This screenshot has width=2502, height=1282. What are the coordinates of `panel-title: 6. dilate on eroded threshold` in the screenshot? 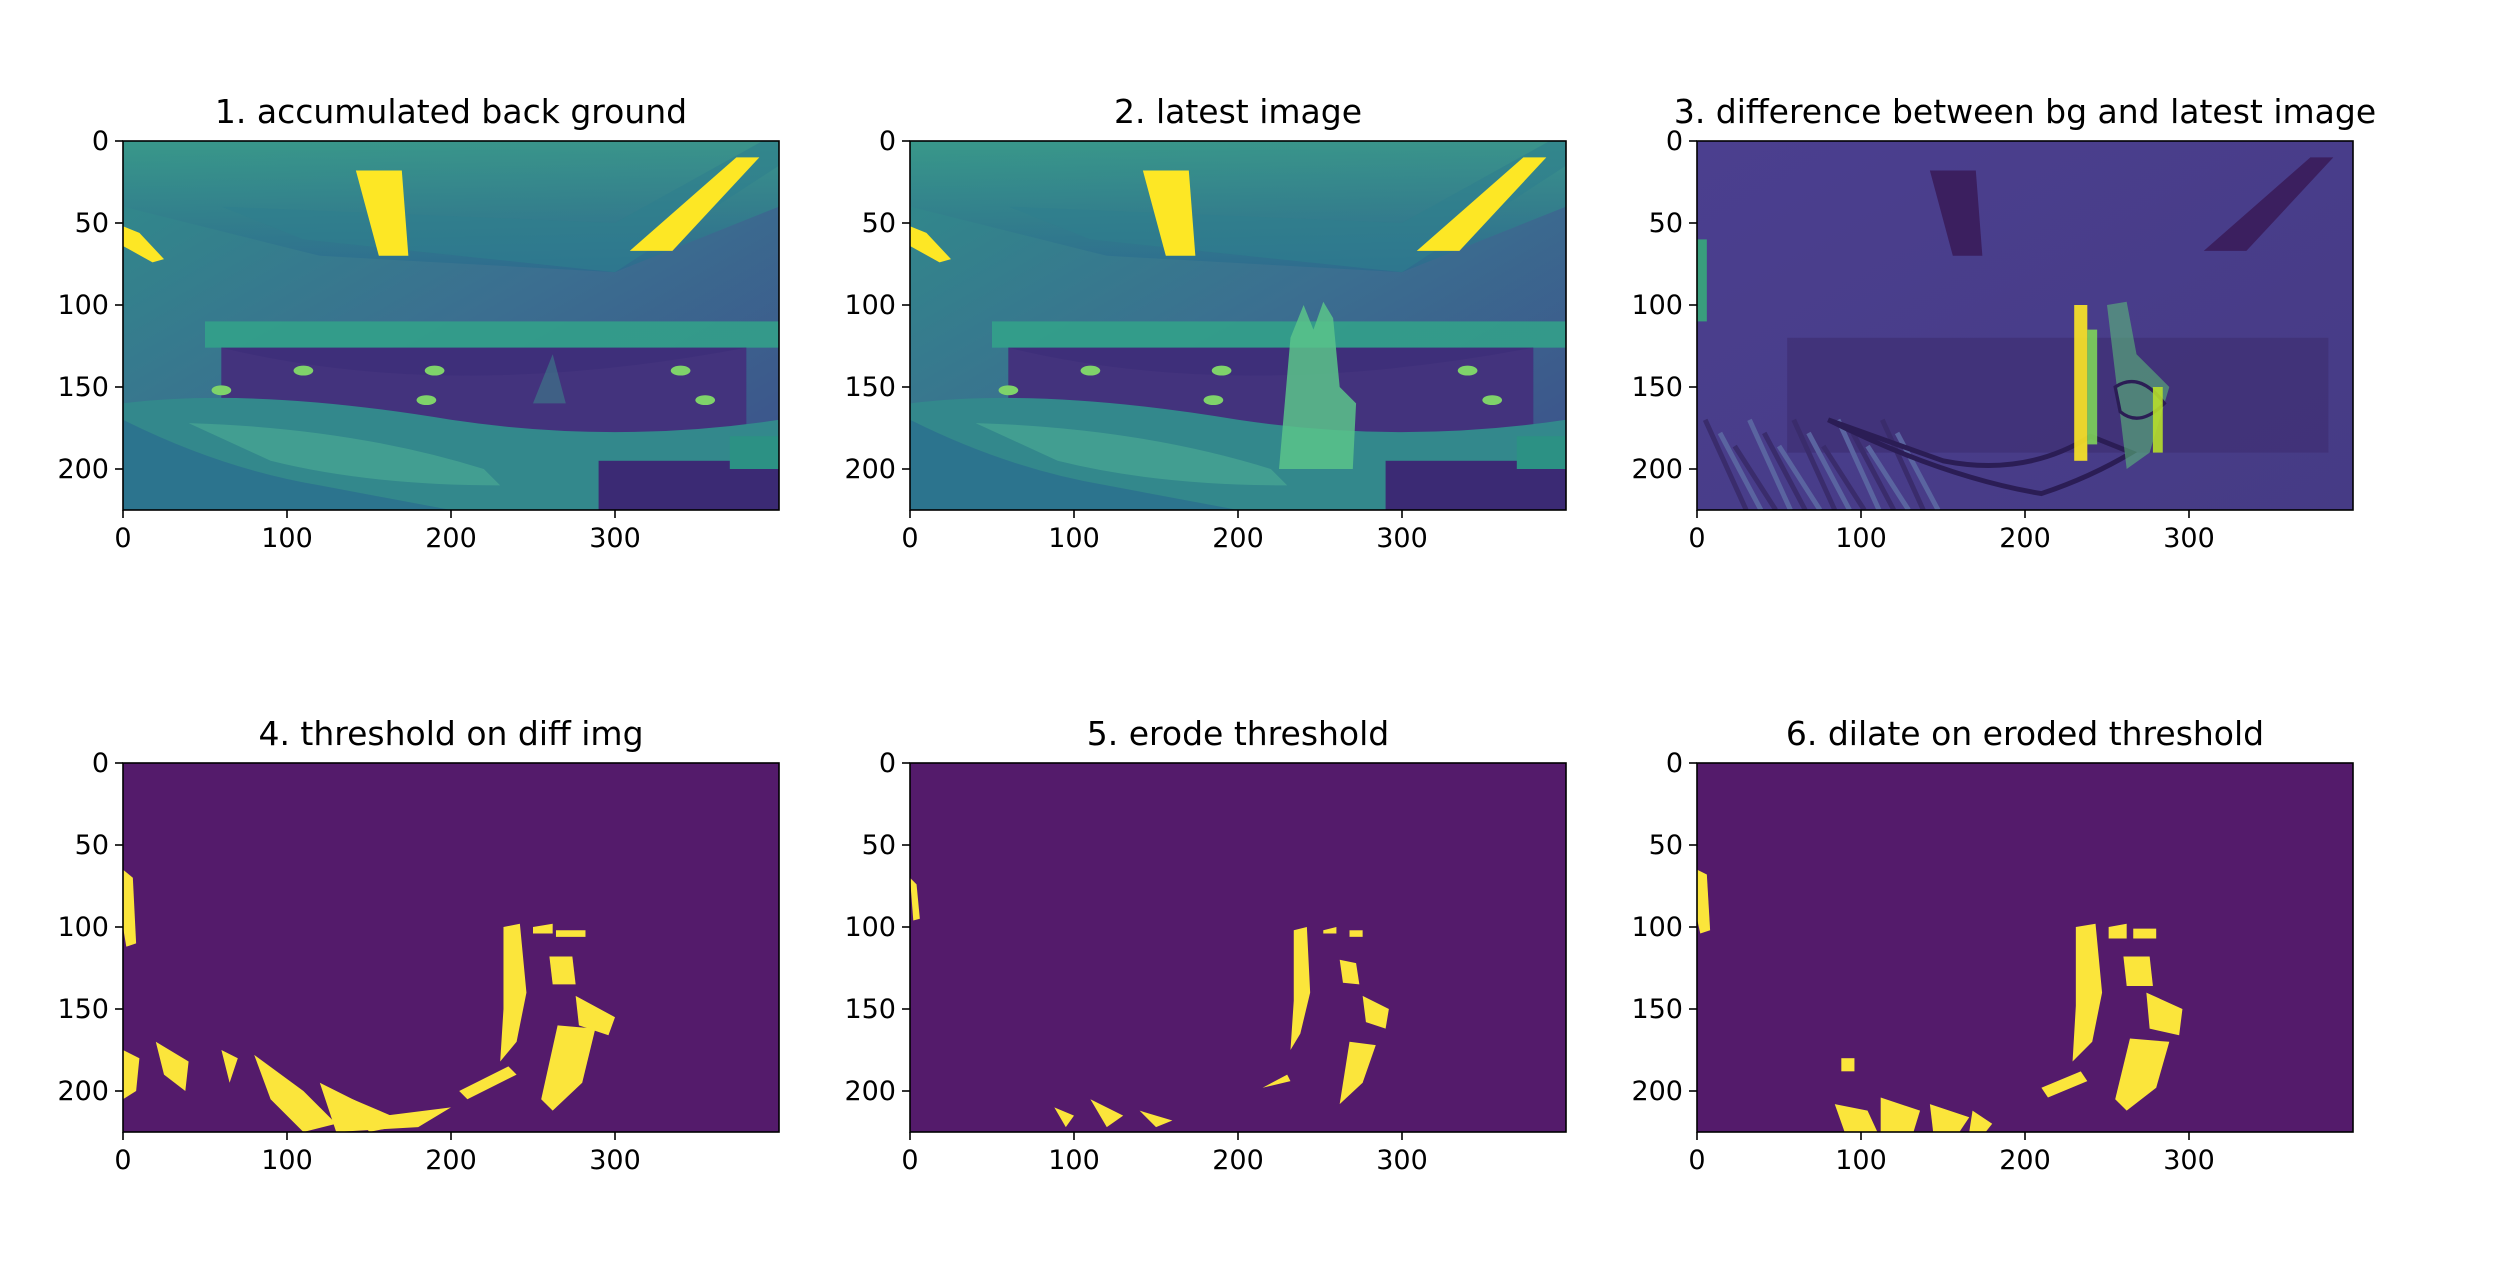 It's located at (2025, 733).